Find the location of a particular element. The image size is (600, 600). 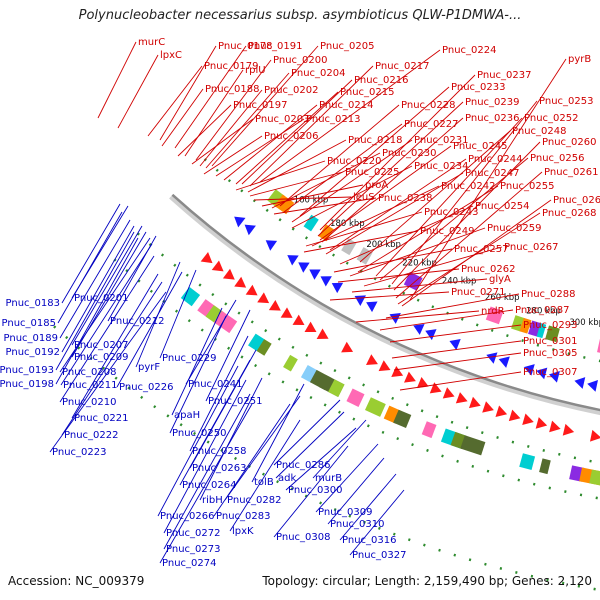

forward-gene-label: Pnuc_0268 is located at coordinates (569, 213).